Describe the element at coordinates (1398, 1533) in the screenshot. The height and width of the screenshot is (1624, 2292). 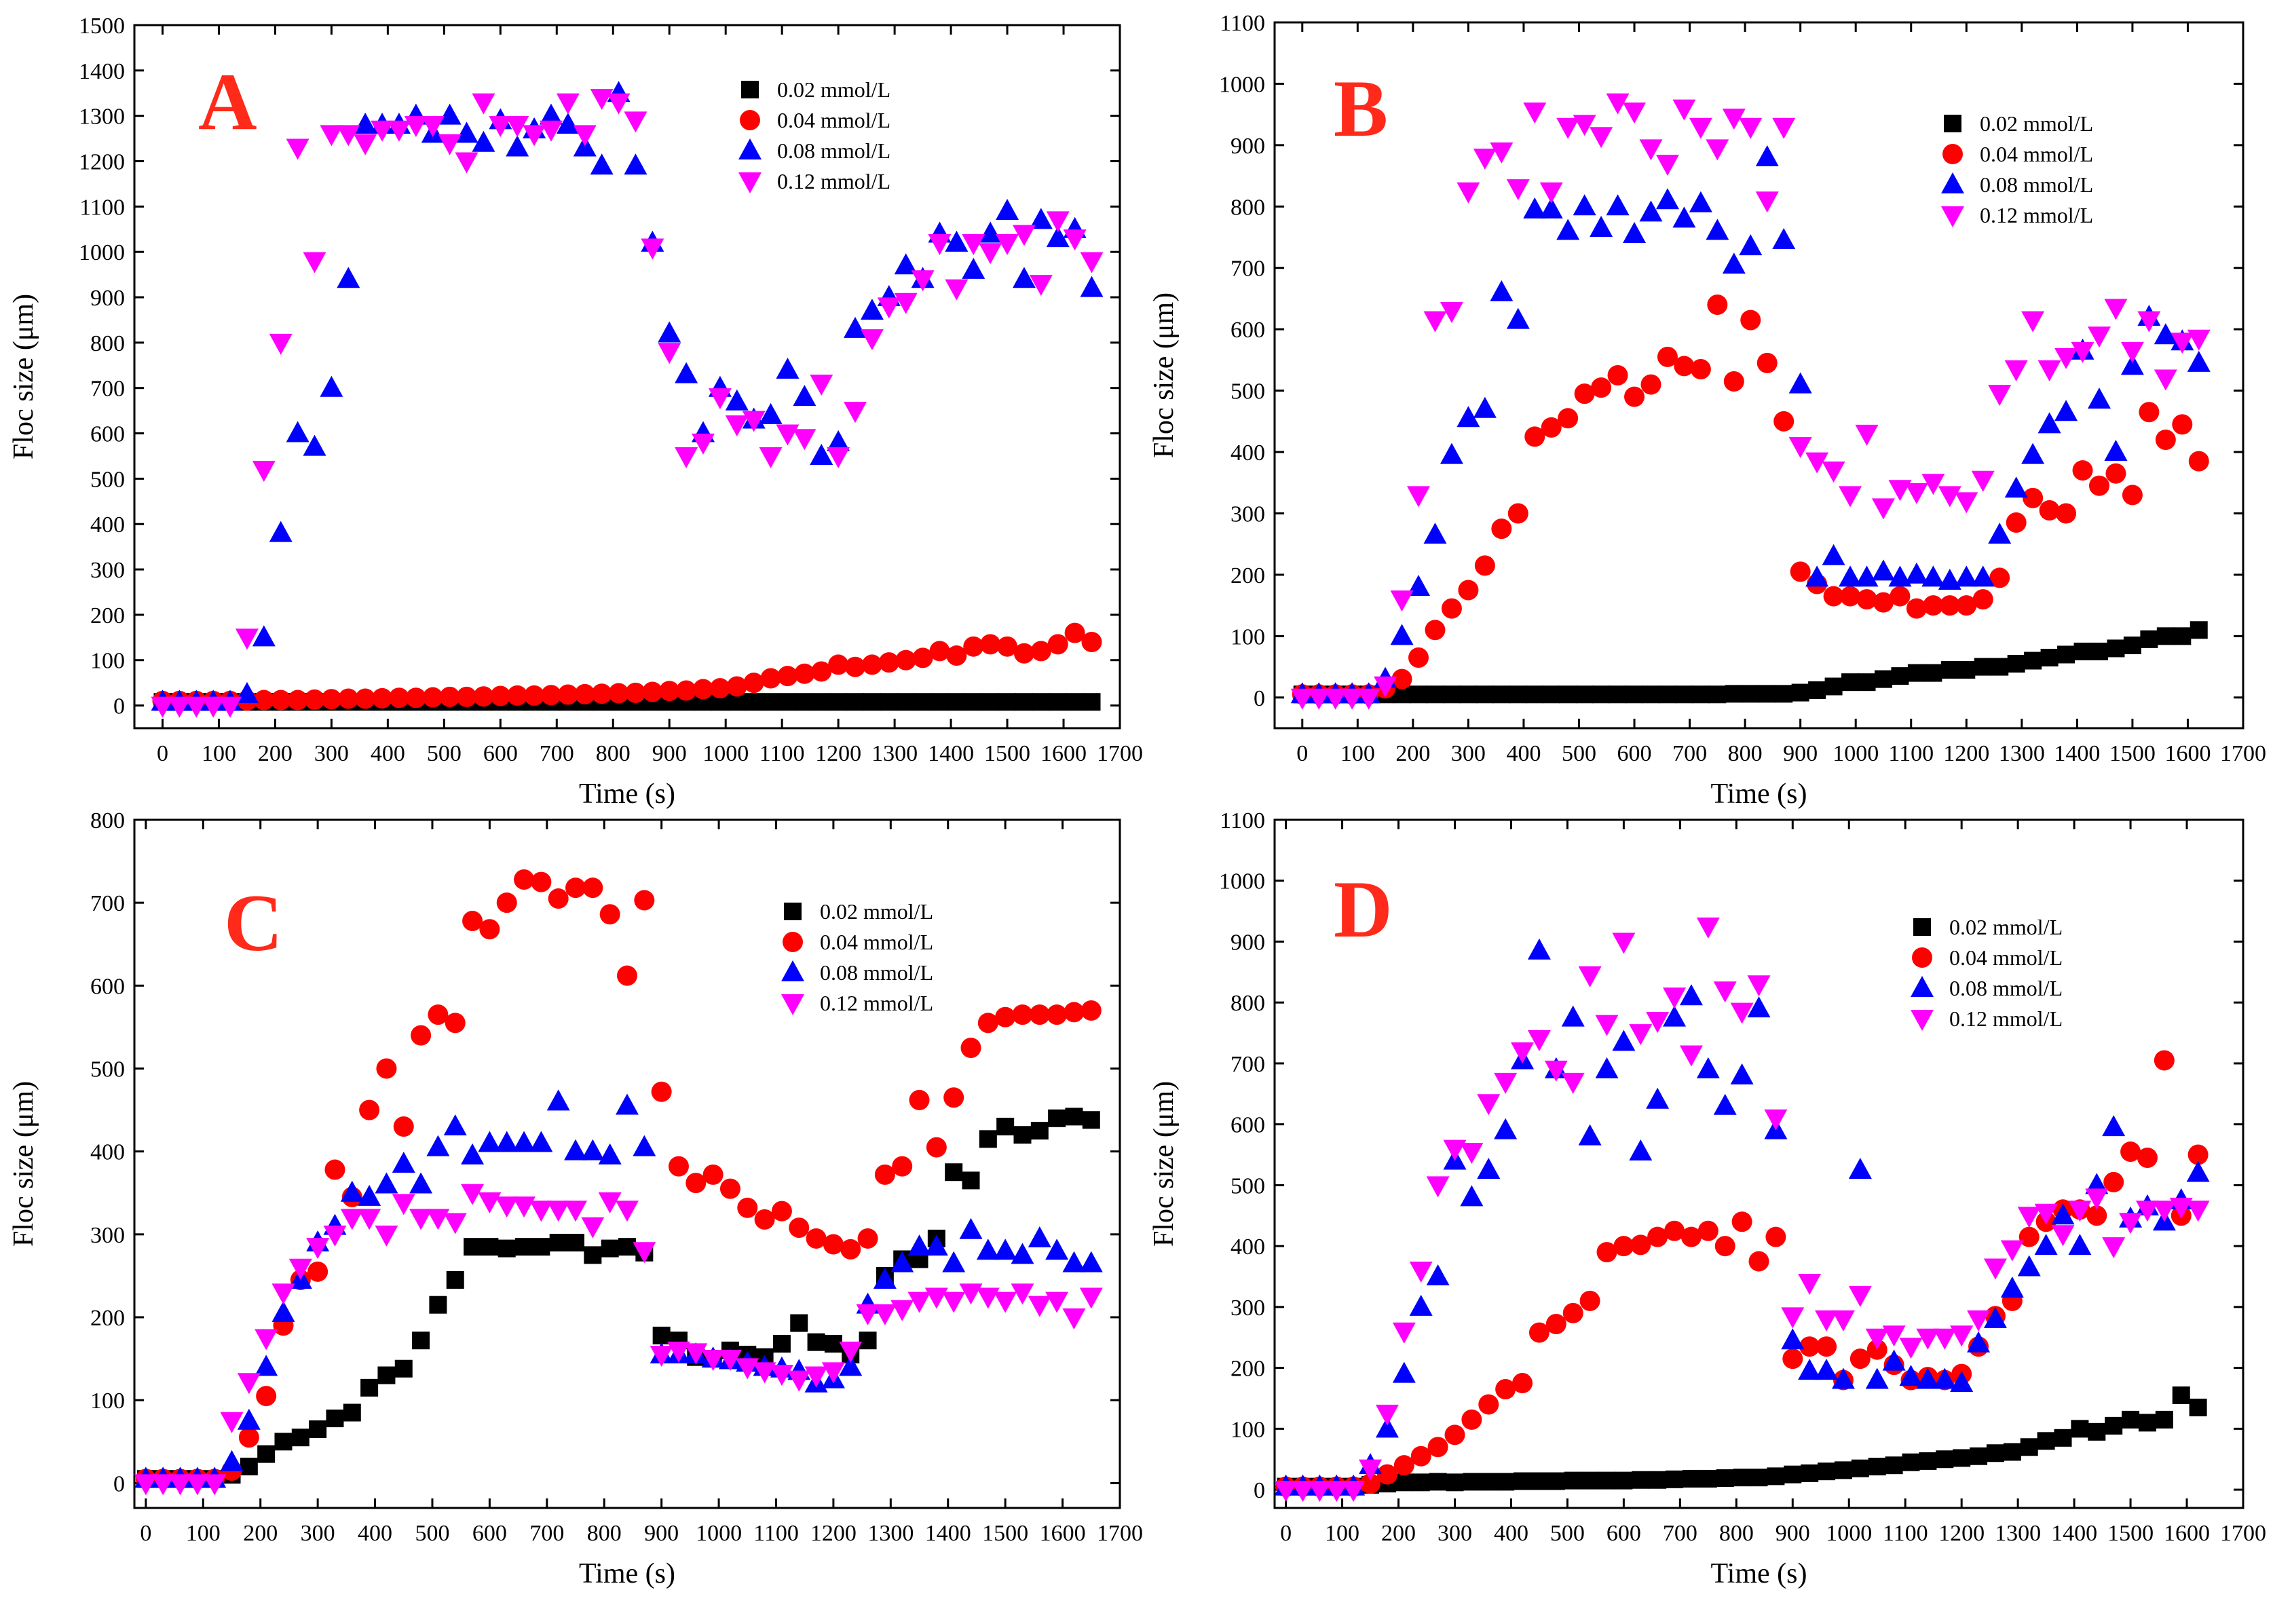
I see `x-tick-label: 200` at that location.